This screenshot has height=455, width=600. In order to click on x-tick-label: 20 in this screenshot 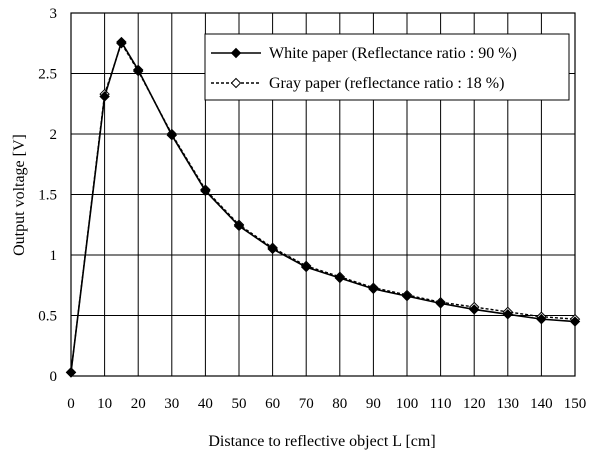, I will do `click(138, 404)`.